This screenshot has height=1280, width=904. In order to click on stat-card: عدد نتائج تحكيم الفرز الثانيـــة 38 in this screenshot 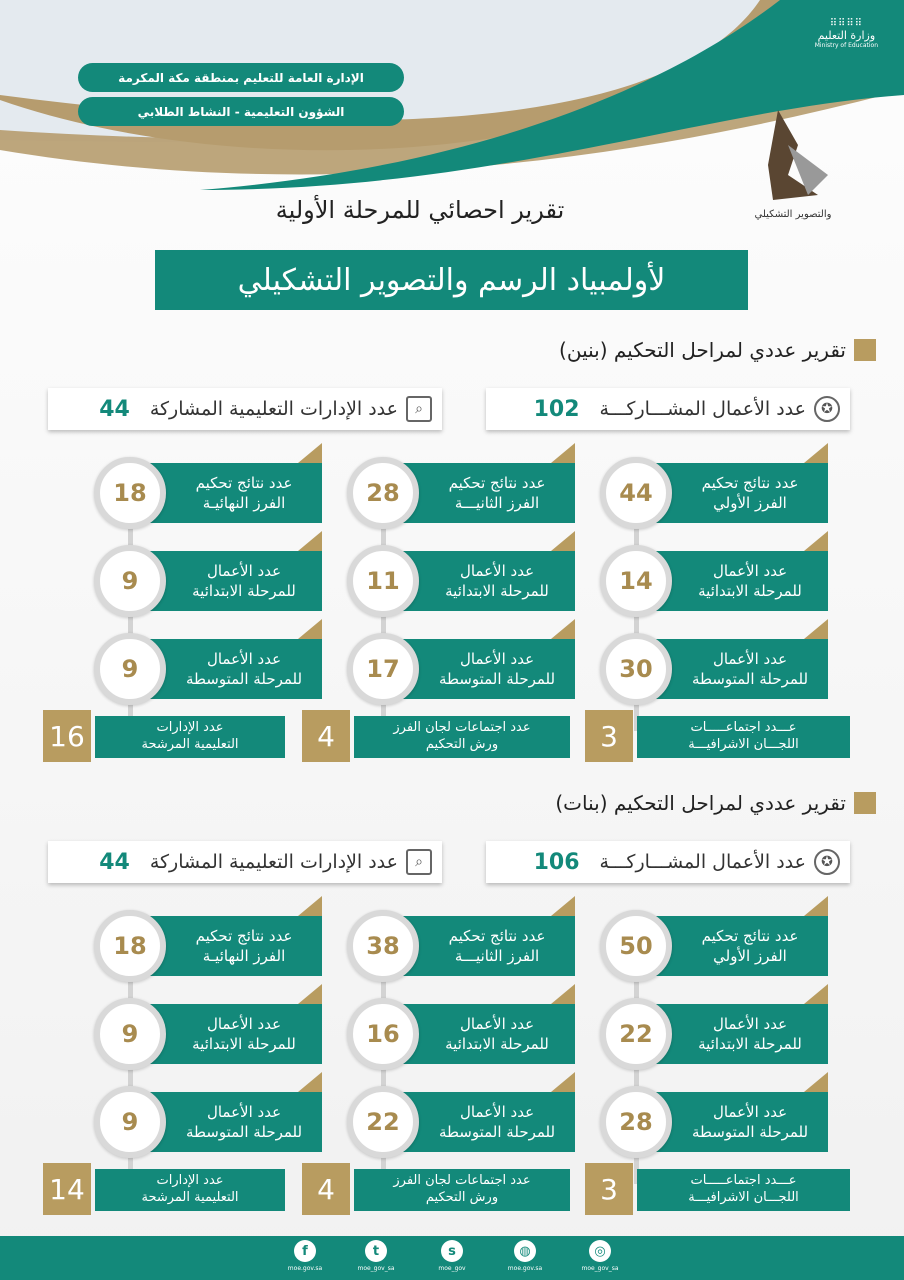, I will do `click(461, 939)`.